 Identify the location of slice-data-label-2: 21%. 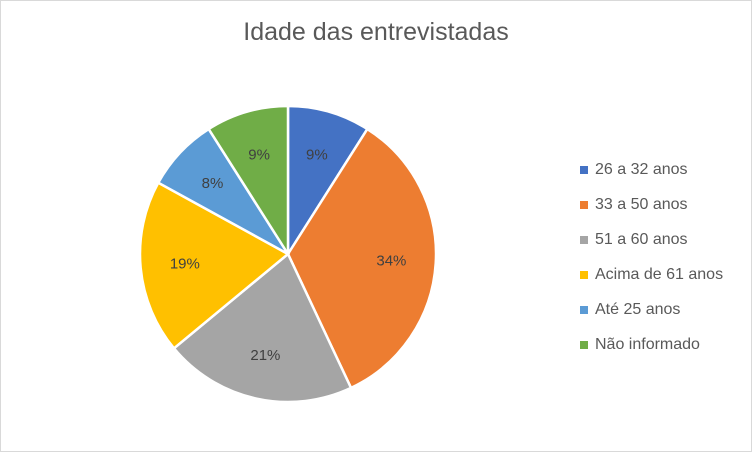
(265, 355).